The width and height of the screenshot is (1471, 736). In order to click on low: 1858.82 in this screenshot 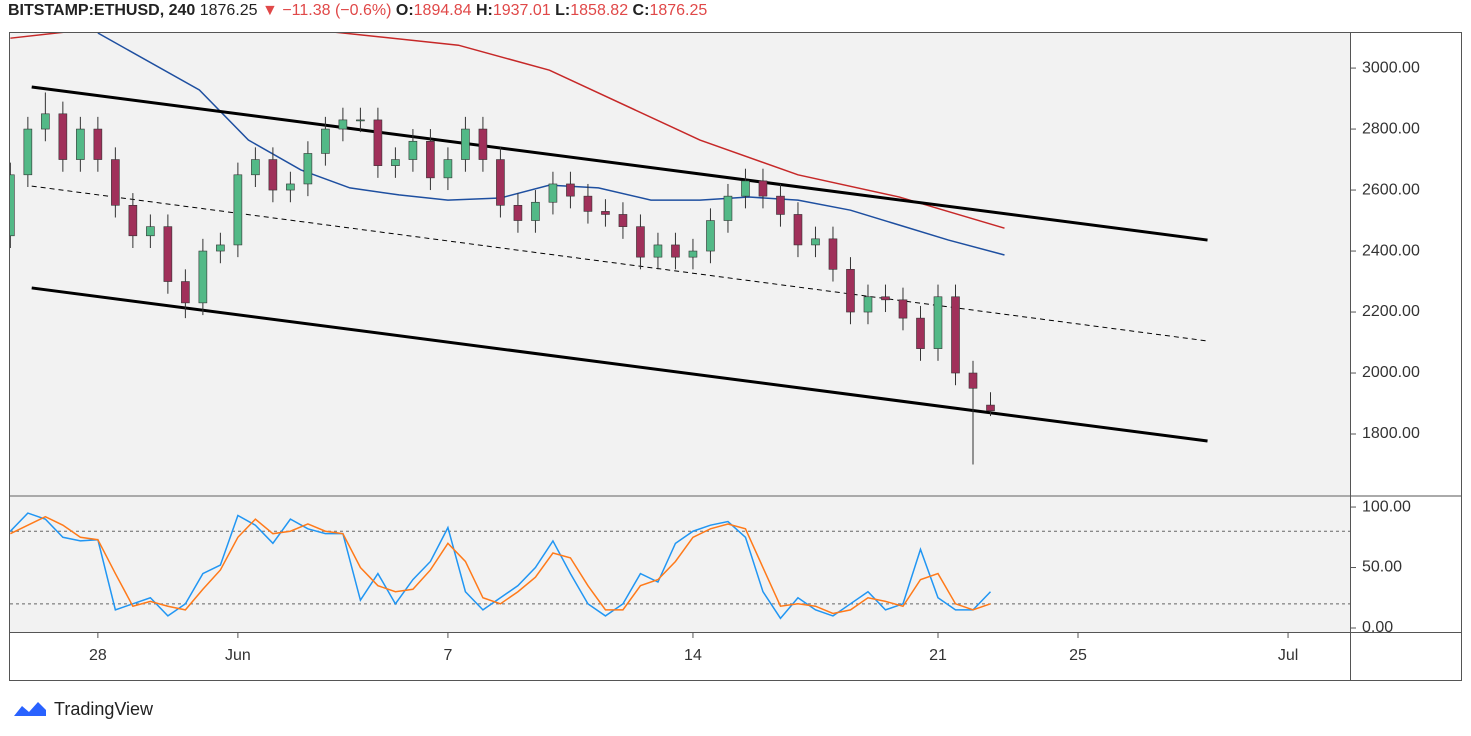, I will do `click(599, 10)`.